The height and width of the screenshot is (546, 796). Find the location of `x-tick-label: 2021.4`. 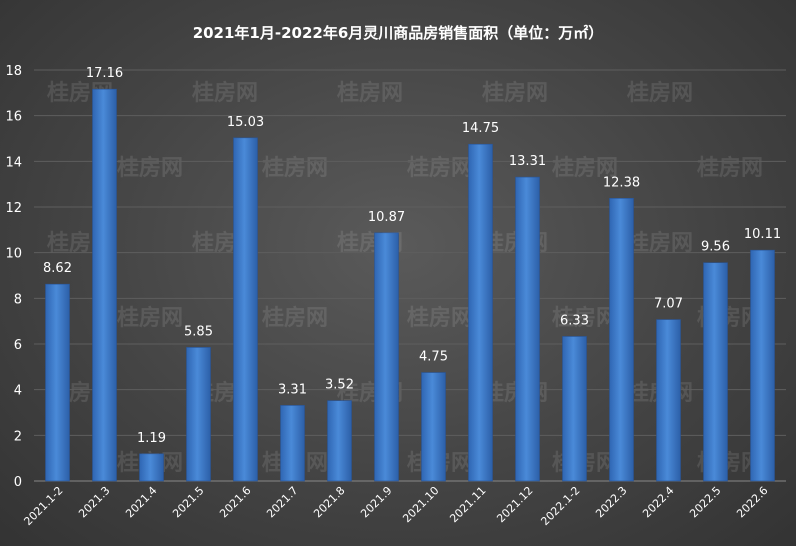

x-tick-label: 2021.4 is located at coordinates (141, 502).